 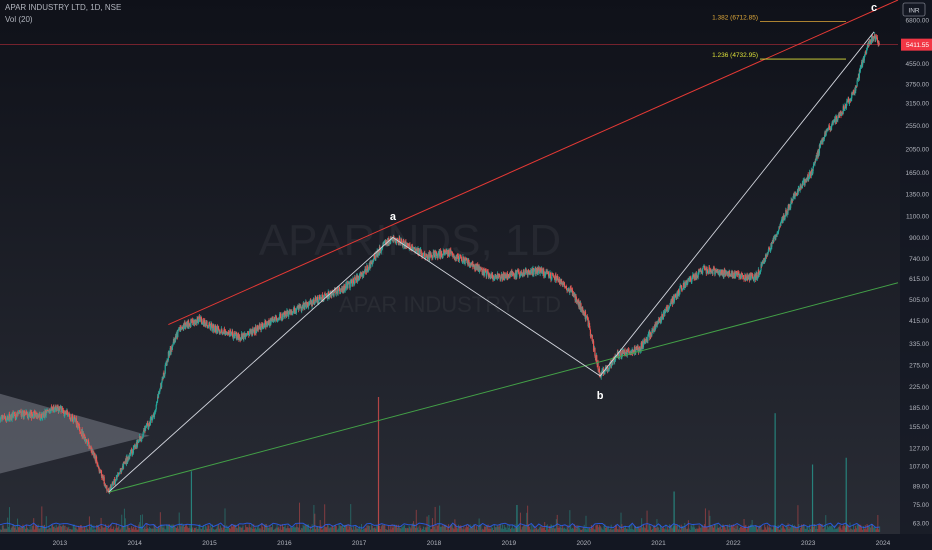 I want to click on y-tick-label: 63.00, so click(x=921, y=524).